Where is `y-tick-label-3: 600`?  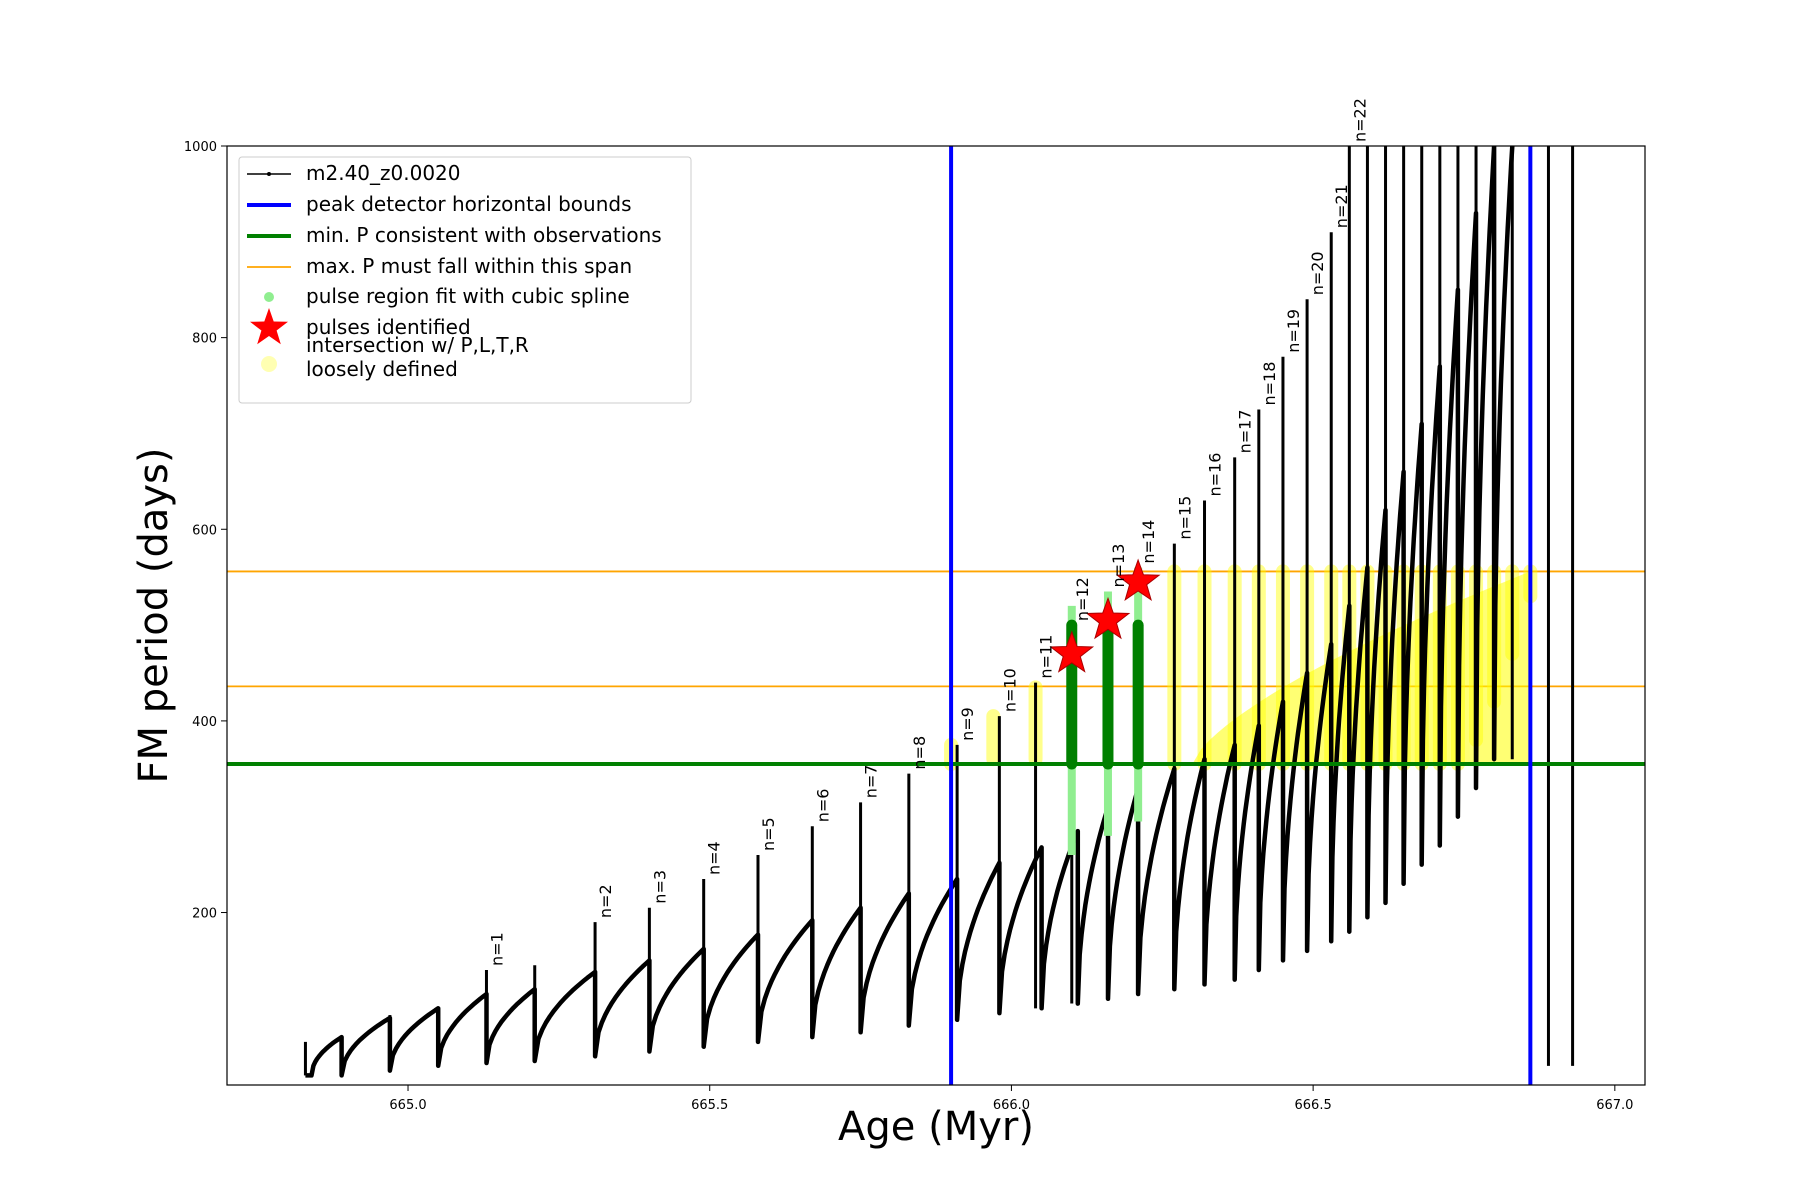 y-tick-label-3: 600 is located at coordinates (204, 530).